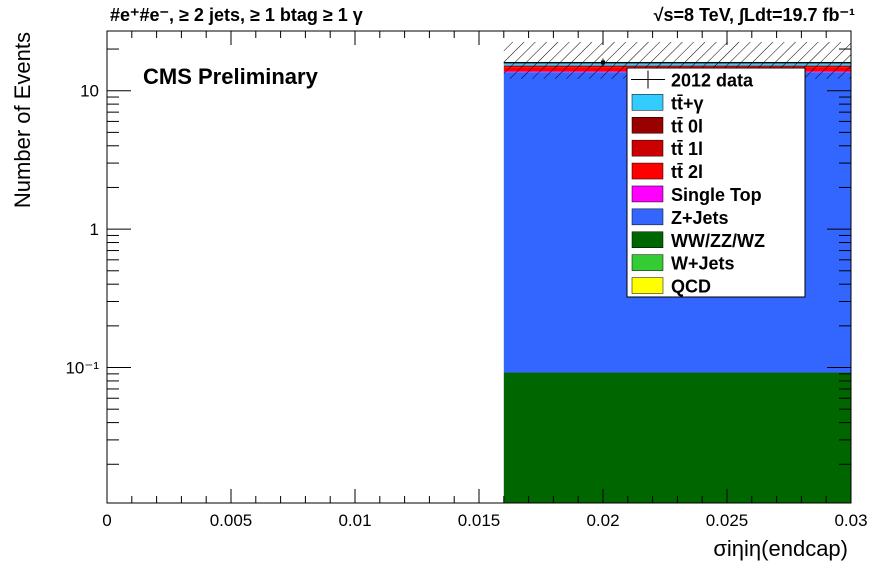 The width and height of the screenshot is (896, 572). What do you see at coordinates (22, 120) in the screenshot?
I see `y-axis-label: Number of Events` at bounding box center [22, 120].